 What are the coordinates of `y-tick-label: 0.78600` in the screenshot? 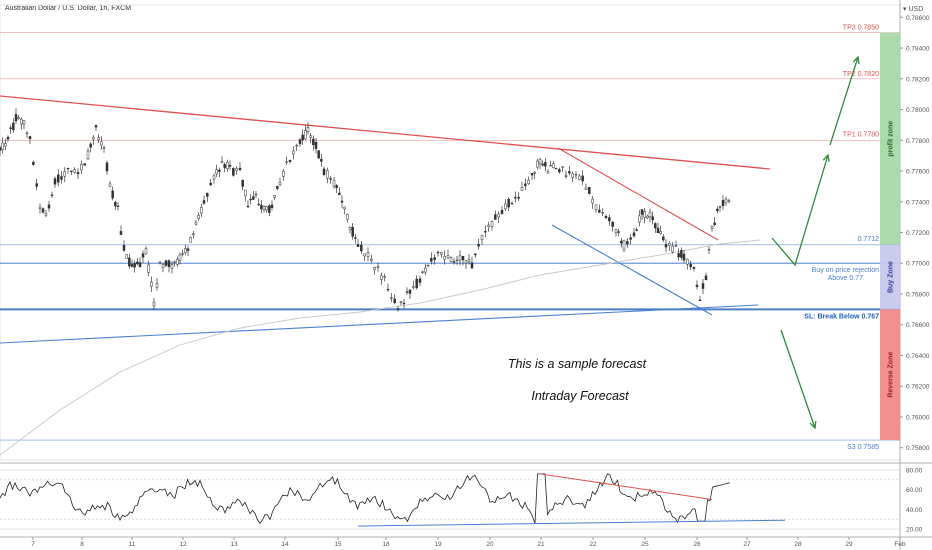 It's located at (918, 18).